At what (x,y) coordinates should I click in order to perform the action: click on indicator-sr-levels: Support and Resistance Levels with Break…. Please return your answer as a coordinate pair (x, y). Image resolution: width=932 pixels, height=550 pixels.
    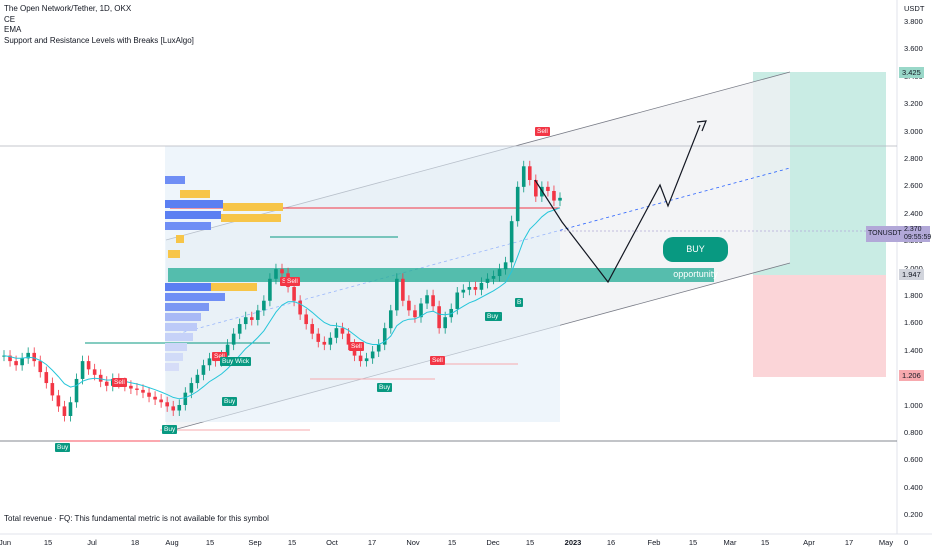
    Looking at the image, I should click on (99, 40).